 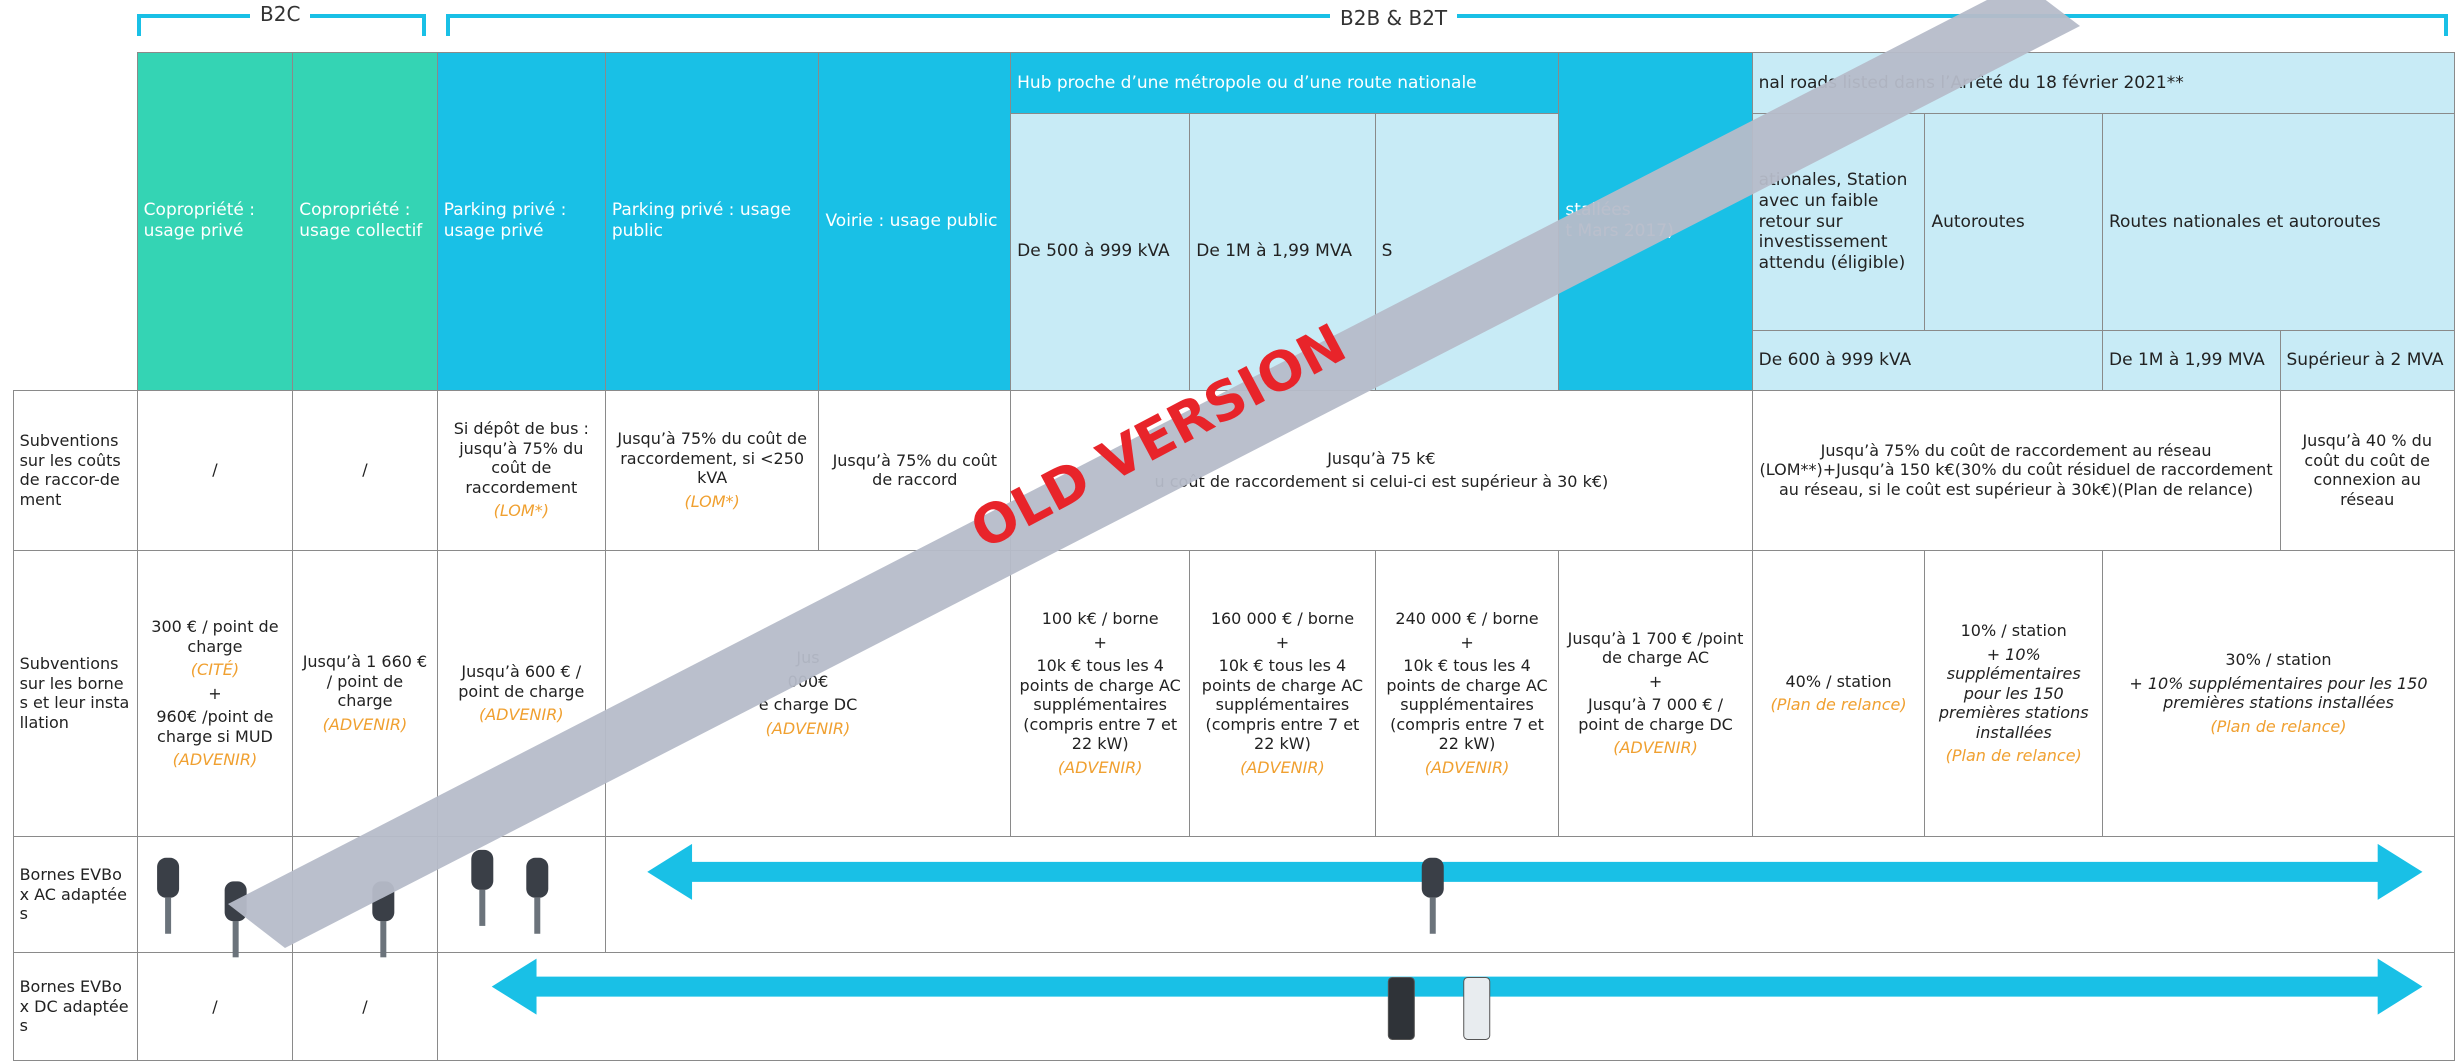 What do you see at coordinates (1655, 648) in the screenshot?
I see `cell-text: Jusqu’à 1 700 € /point de charge AC` at bounding box center [1655, 648].